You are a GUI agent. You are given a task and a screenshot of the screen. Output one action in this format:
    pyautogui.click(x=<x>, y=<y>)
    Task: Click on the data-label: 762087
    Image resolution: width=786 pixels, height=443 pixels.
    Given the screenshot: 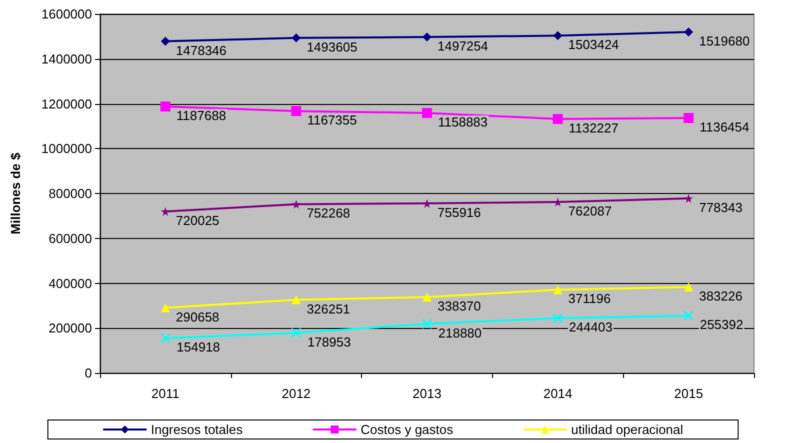 What is the action you would take?
    pyautogui.click(x=590, y=211)
    